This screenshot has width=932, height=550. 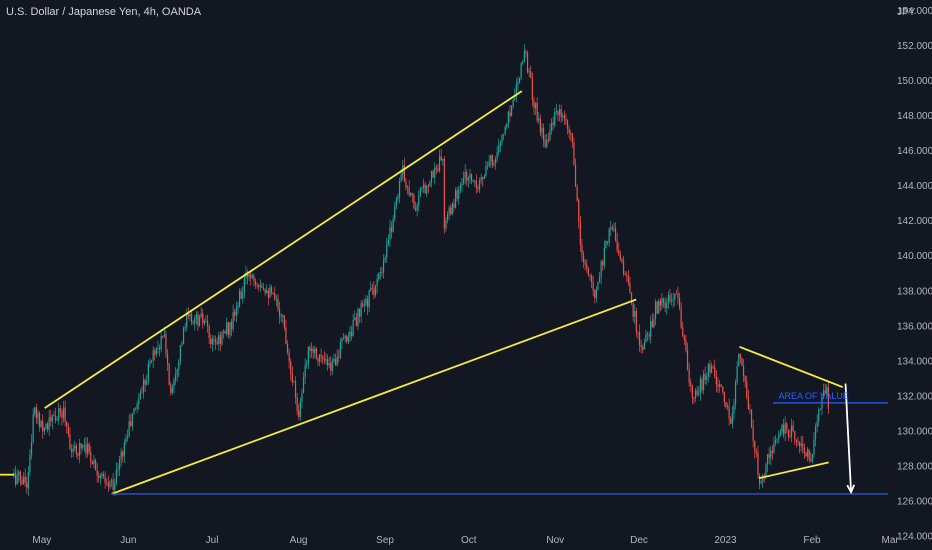 What do you see at coordinates (906, 12) in the screenshot?
I see `currency-label: JPY` at bounding box center [906, 12].